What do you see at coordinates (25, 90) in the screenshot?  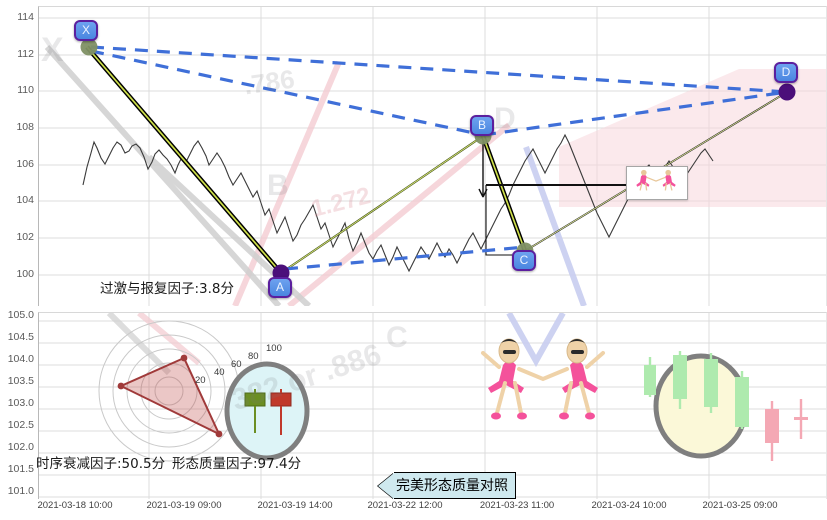 I see `y-tick-110: 110` at bounding box center [25, 90].